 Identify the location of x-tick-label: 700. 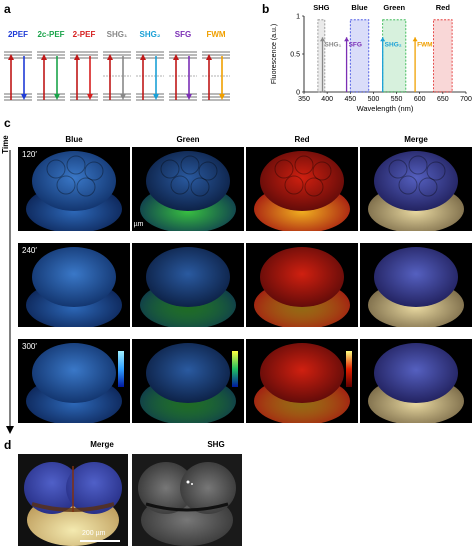
(466, 99).